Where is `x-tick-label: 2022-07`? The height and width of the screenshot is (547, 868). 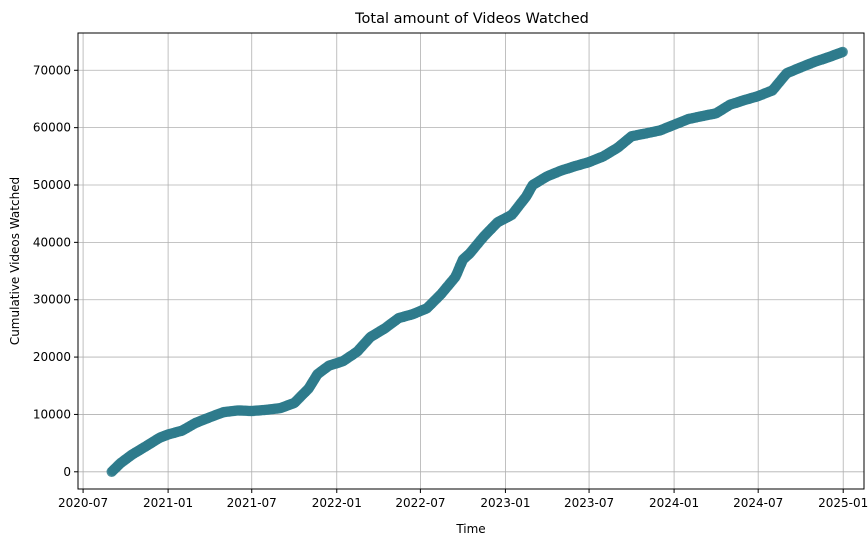
x-tick-label: 2022-07 is located at coordinates (420, 503).